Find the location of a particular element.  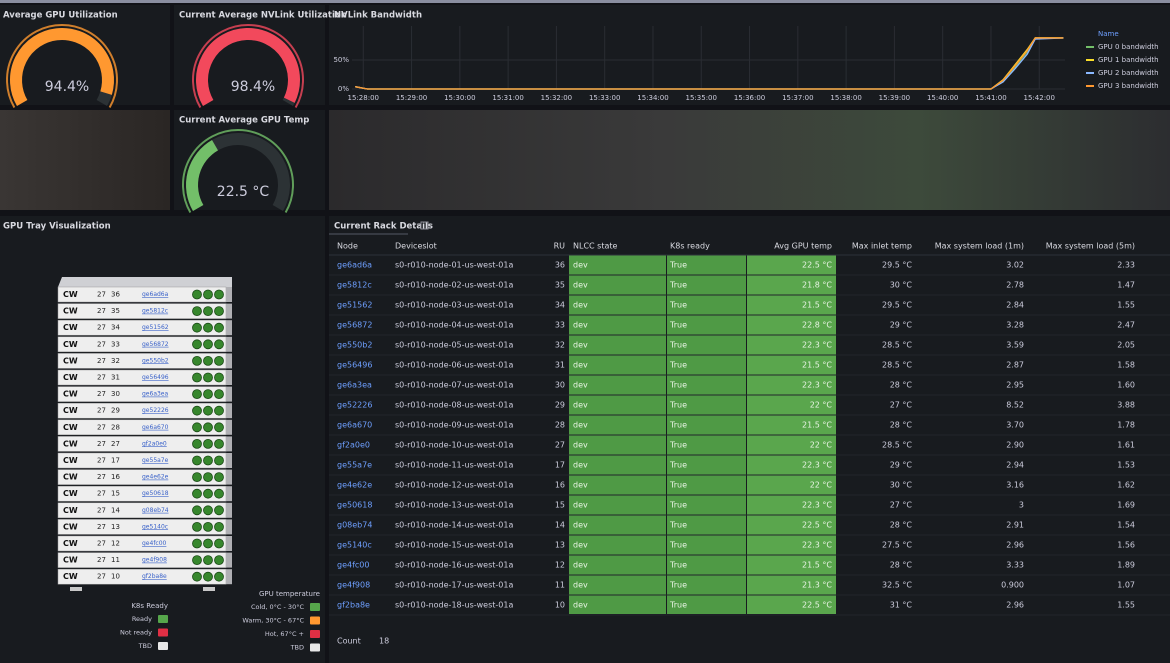

node-link: ge6a3ea is located at coordinates (354, 385).